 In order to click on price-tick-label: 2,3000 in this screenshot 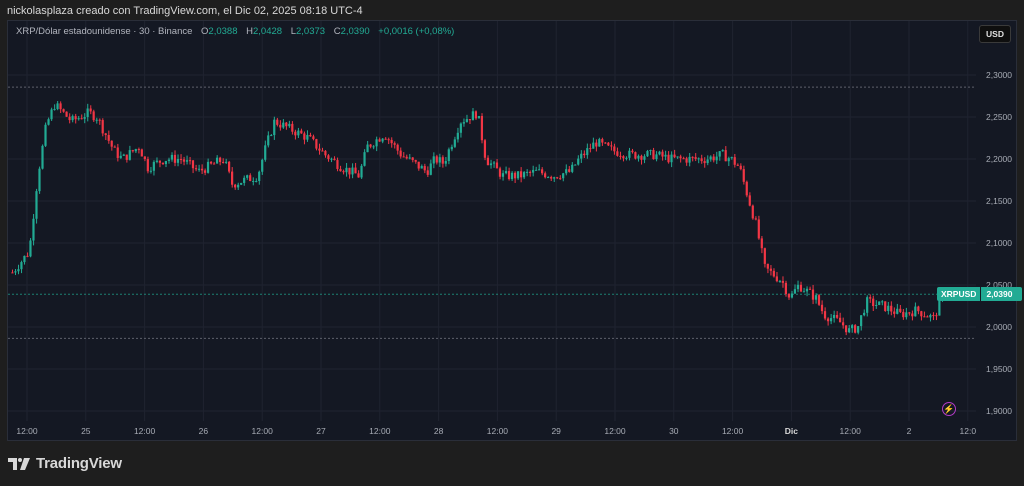, I will do `click(999, 75)`.